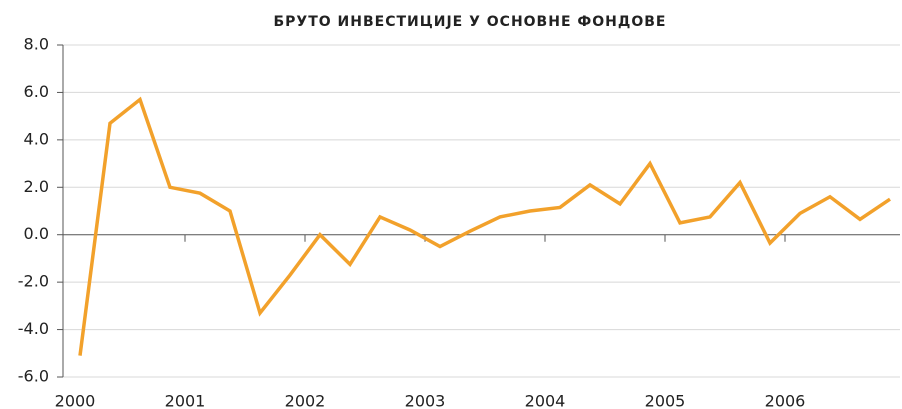 This screenshot has height=409, width=902. I want to click on x-tick-label: 2001, so click(185, 400).